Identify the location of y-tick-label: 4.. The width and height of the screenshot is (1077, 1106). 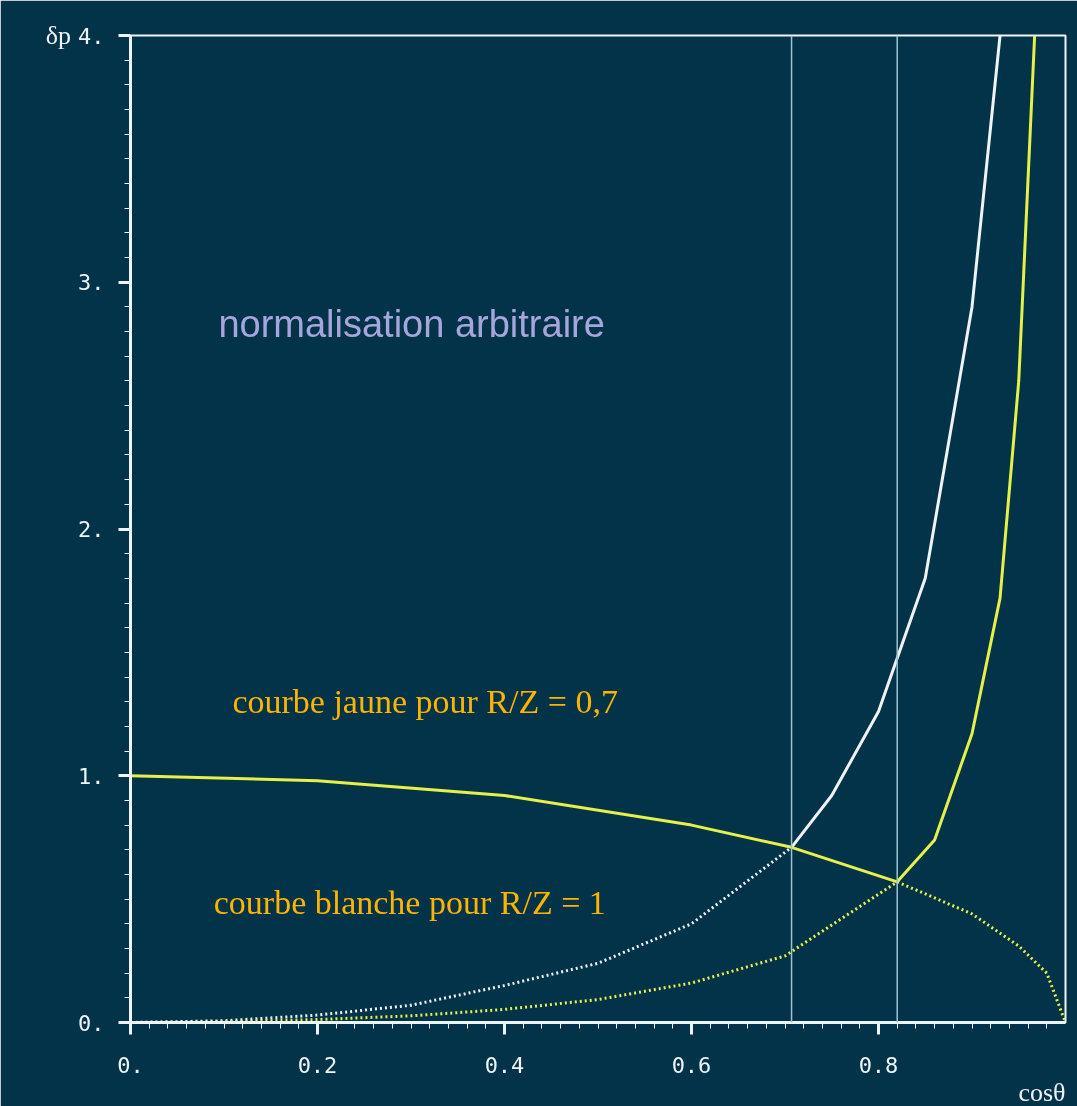
(91, 36).